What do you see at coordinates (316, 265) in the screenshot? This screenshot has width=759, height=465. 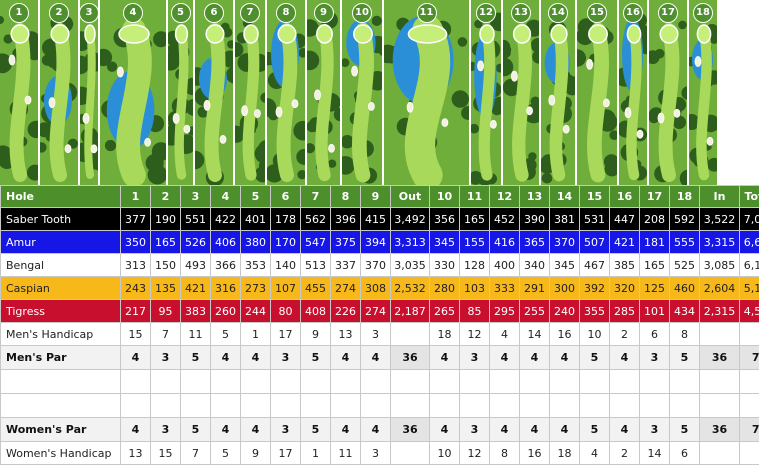 I see `score-cell: 513` at bounding box center [316, 265].